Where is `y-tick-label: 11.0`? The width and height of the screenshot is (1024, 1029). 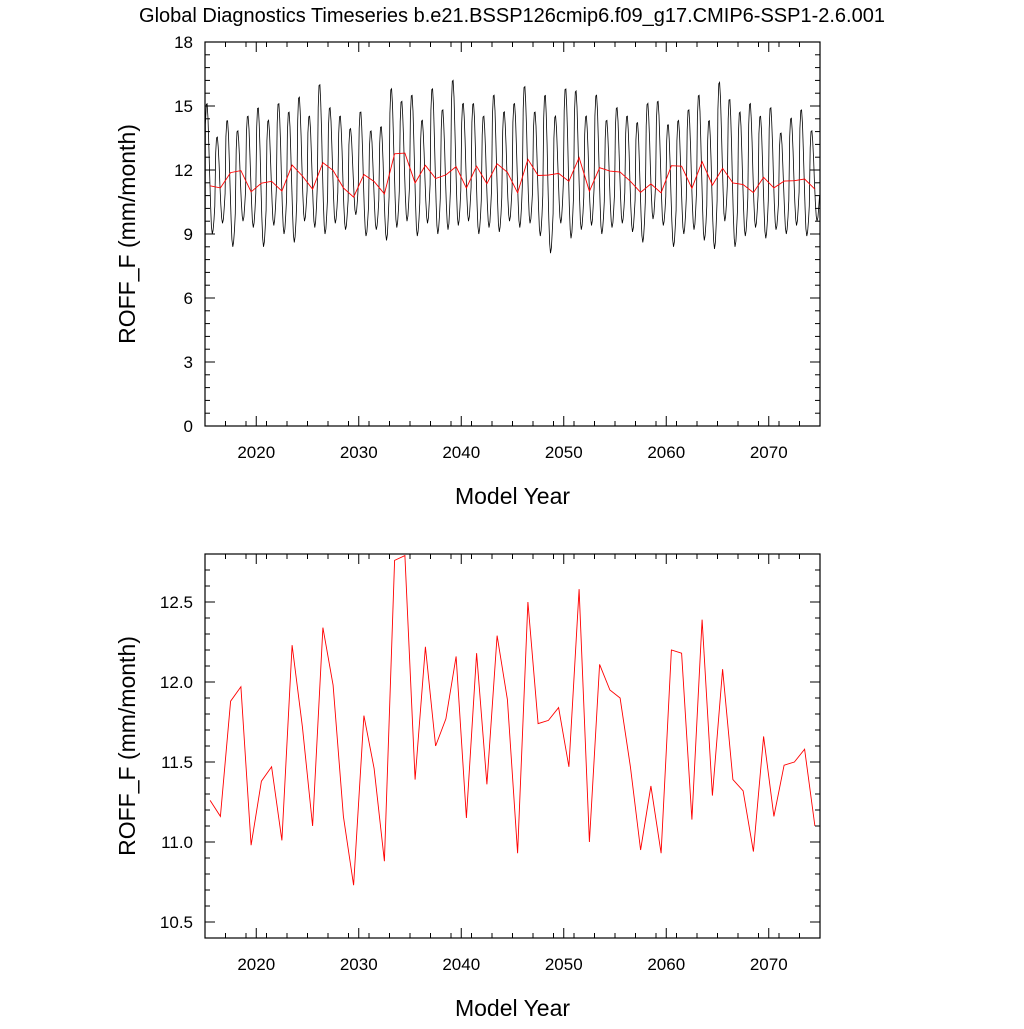
y-tick-label: 11.0 is located at coordinates (177, 842).